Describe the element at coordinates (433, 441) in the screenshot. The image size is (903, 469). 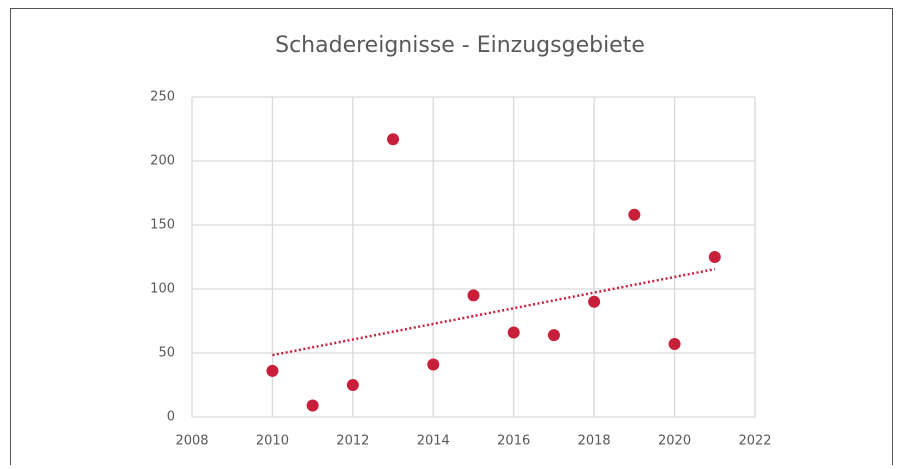
I see `x-tick-label: 2014` at that location.